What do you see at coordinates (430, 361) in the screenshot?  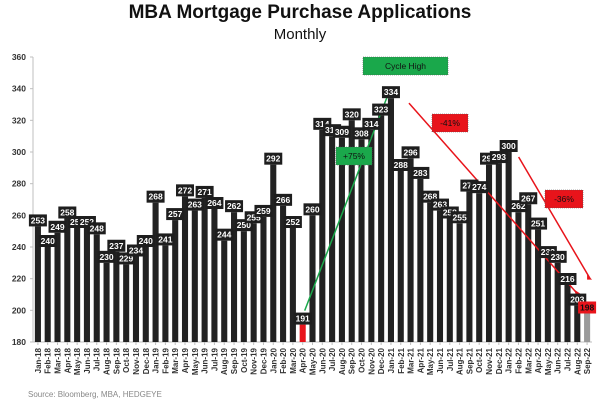 I see `x-tick-label: May-21` at bounding box center [430, 361].